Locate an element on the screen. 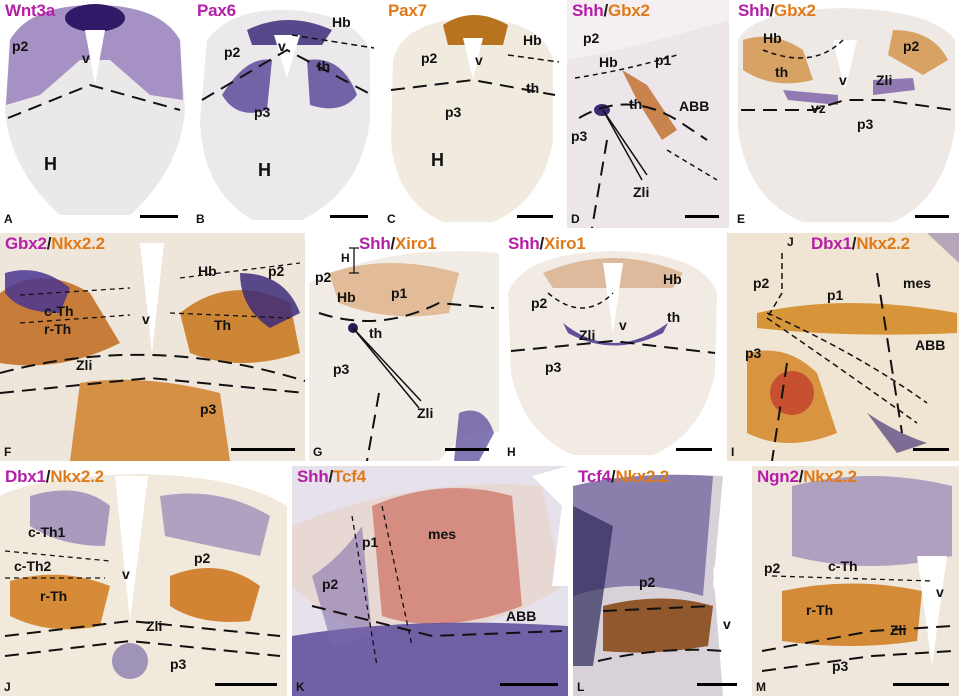  panel-letter: B is located at coordinates (200, 219).